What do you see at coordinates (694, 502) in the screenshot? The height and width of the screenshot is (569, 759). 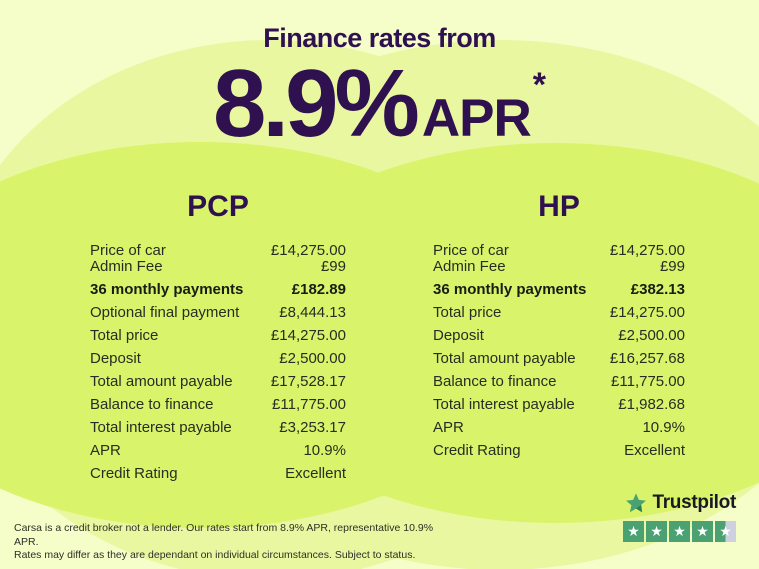 I see `trustpilot-wordmark: Trustpilot` at bounding box center [694, 502].